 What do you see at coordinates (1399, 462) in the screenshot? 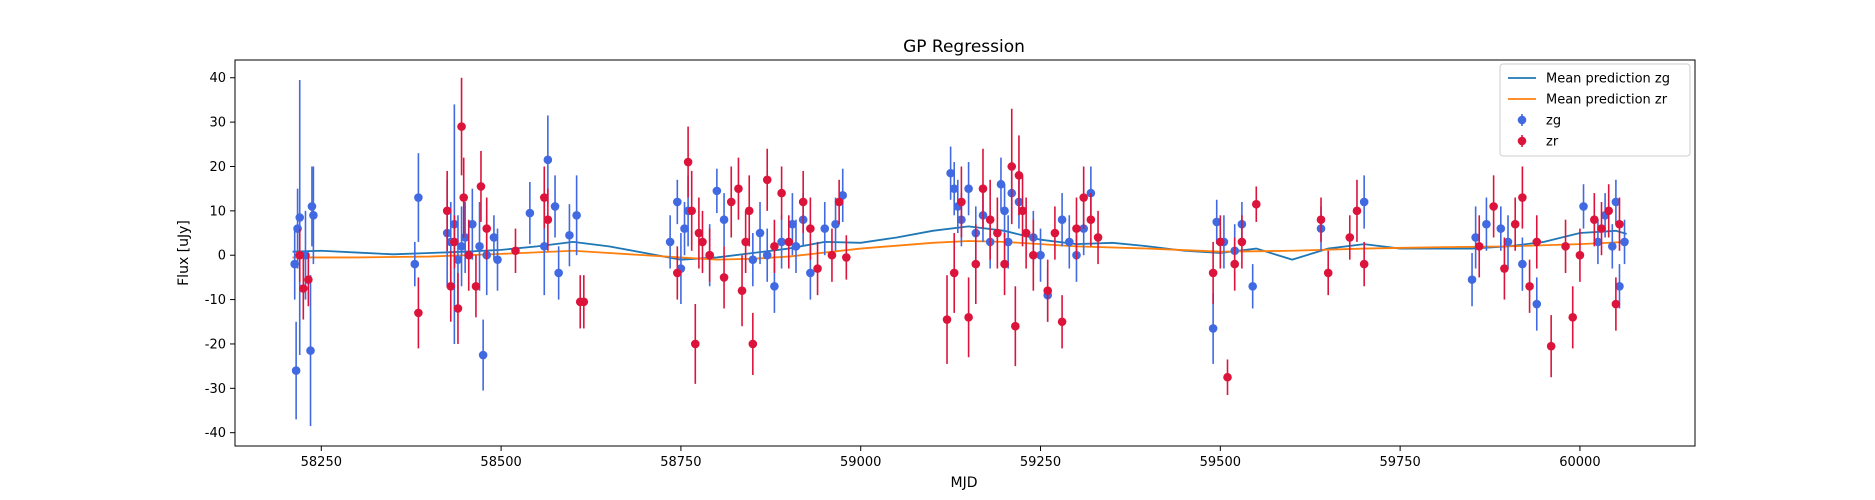
I see `x-tick-label: 59750` at bounding box center [1399, 462].